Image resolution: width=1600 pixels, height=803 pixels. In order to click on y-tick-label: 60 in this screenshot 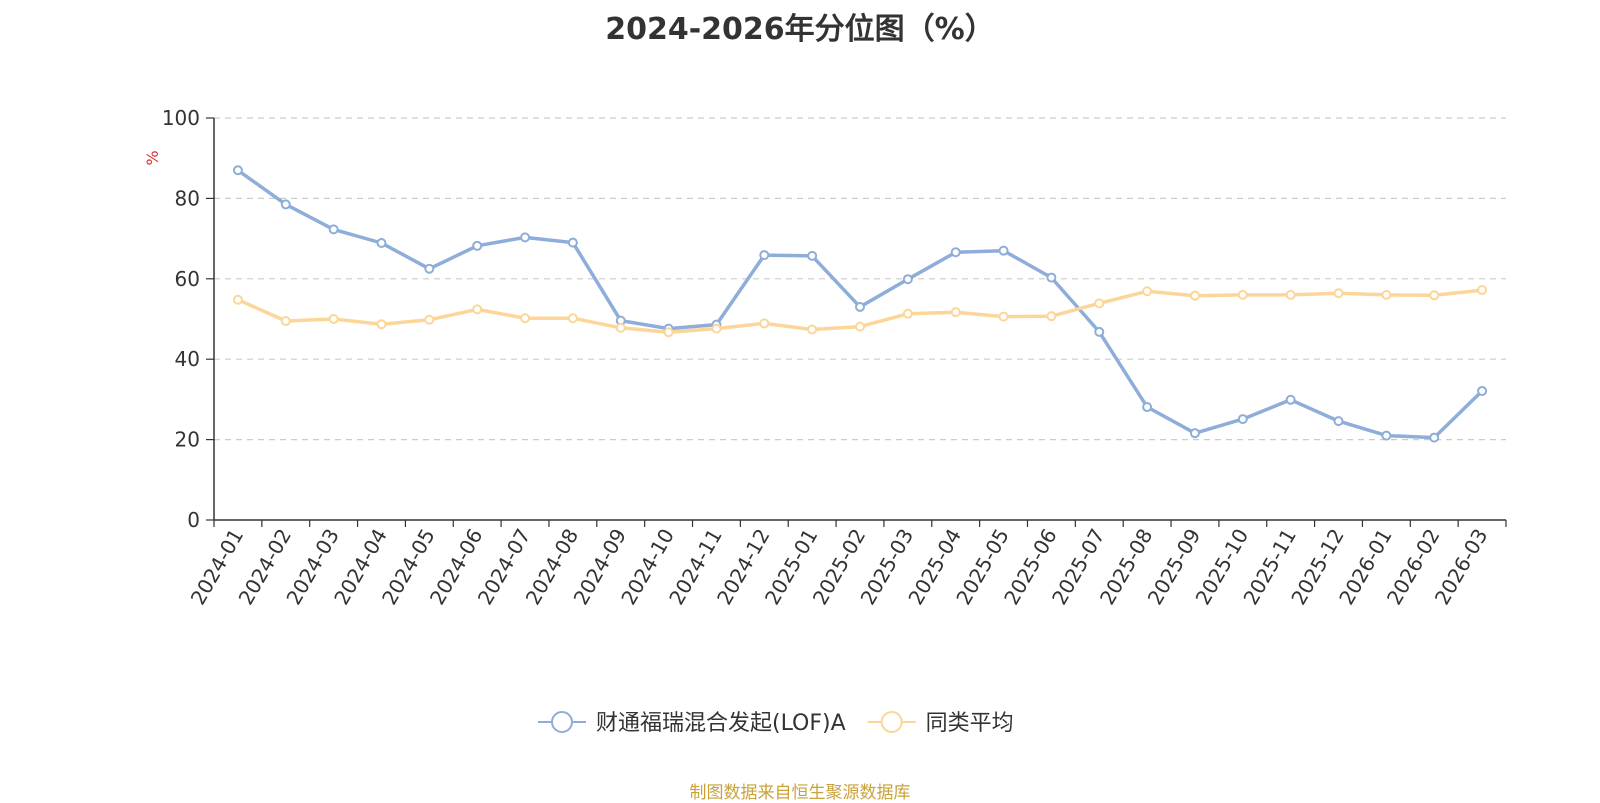, I will do `click(187, 279)`.